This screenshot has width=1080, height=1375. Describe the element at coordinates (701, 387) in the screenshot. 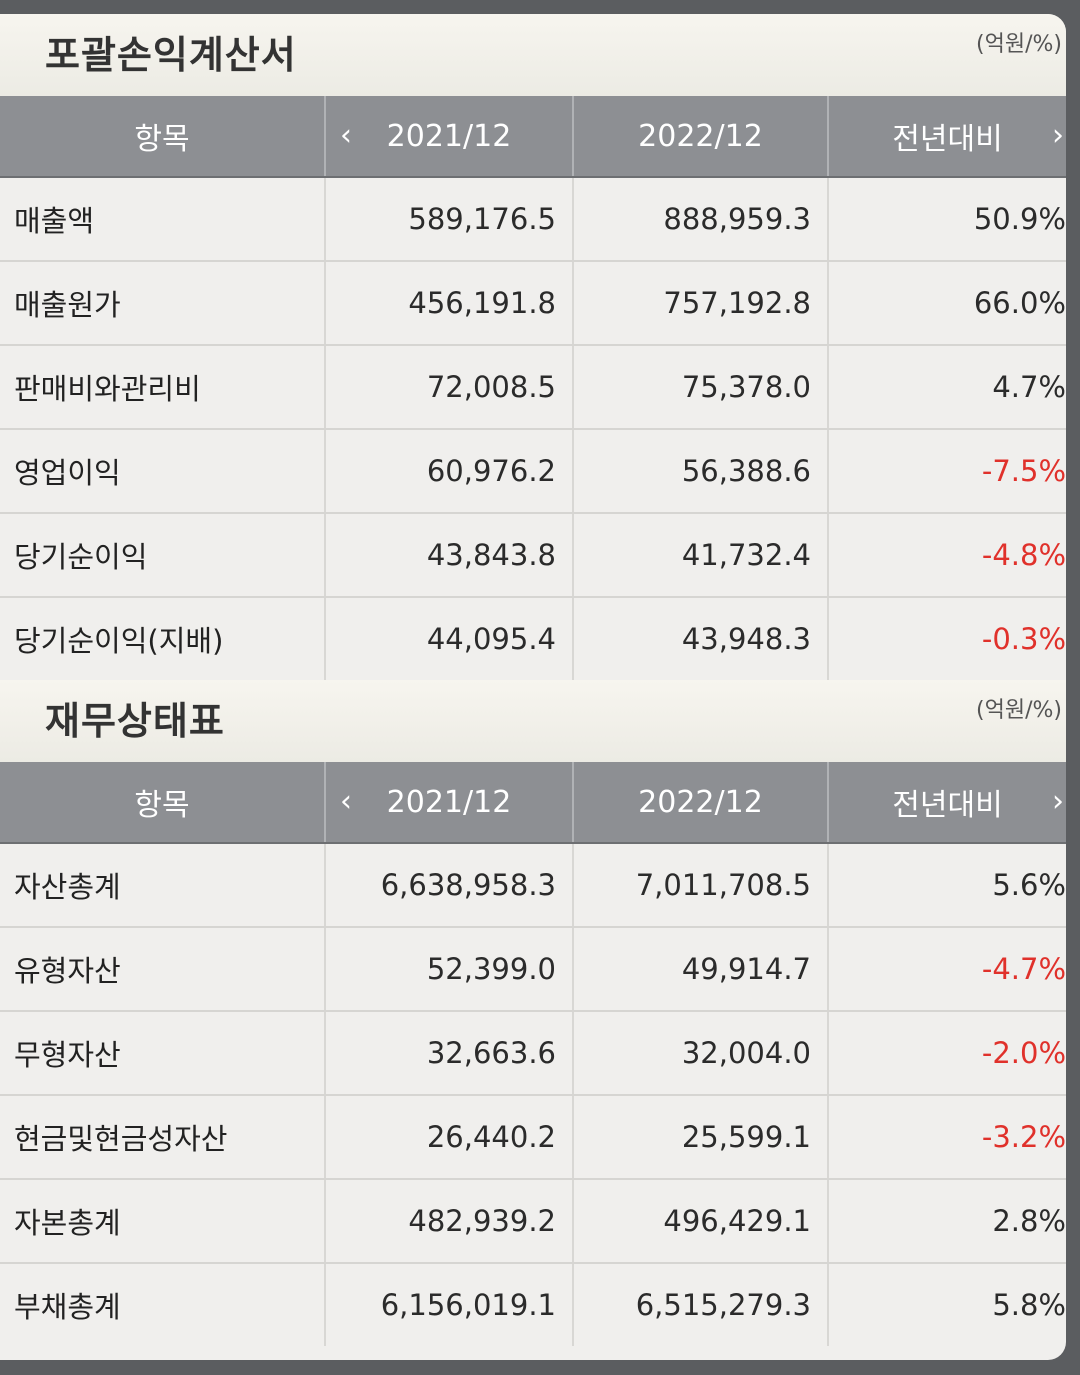

I see `value-2022: 75,378.0` at that location.